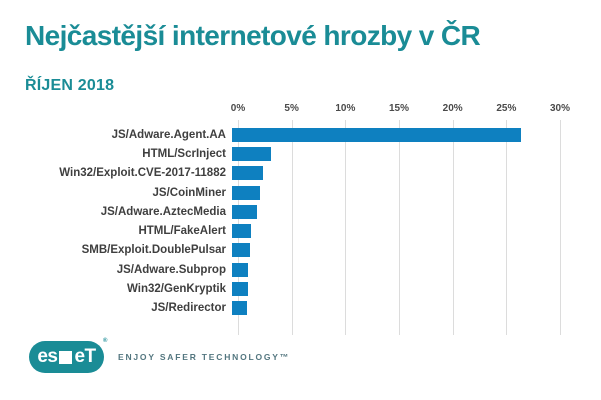 The image size is (601, 400). Describe the element at coordinates (345, 108) in the screenshot. I see `x-tick-label: 10%` at that location.